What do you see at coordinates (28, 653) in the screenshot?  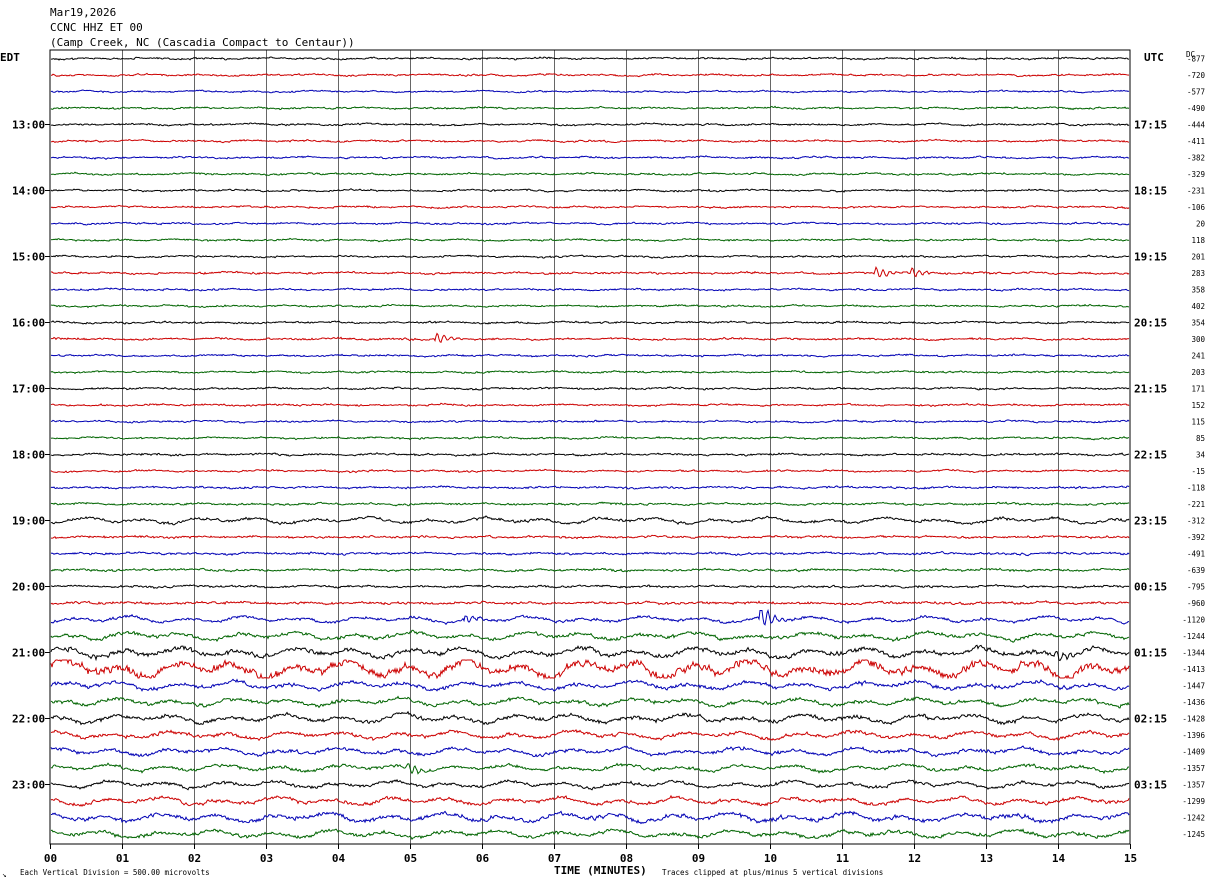 I see `left-time-label: 21:00` at bounding box center [28, 653].